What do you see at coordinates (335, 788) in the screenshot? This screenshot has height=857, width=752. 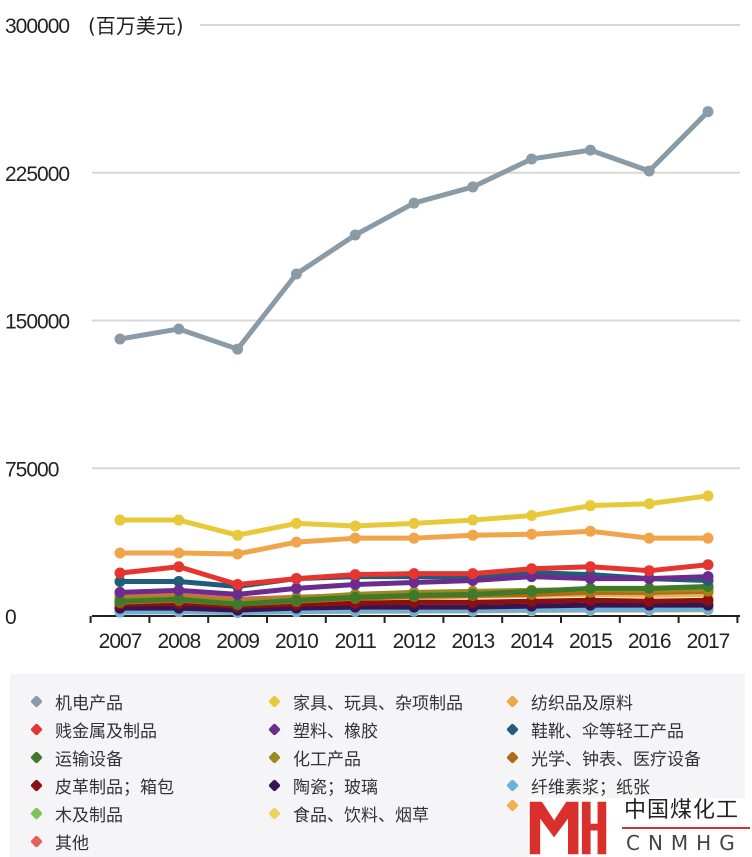 I see `legend-label: 陶瓷；玻璃` at bounding box center [335, 788].